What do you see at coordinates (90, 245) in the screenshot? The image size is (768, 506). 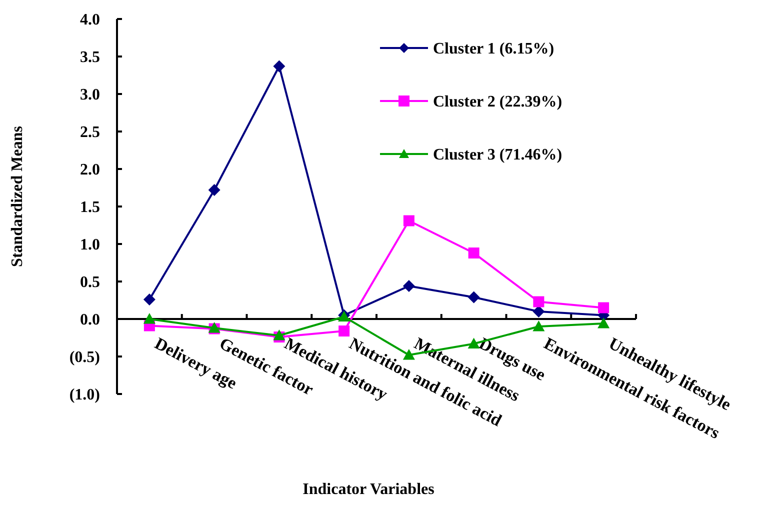 I see `y-tick-label: 1.0` at bounding box center [90, 245].